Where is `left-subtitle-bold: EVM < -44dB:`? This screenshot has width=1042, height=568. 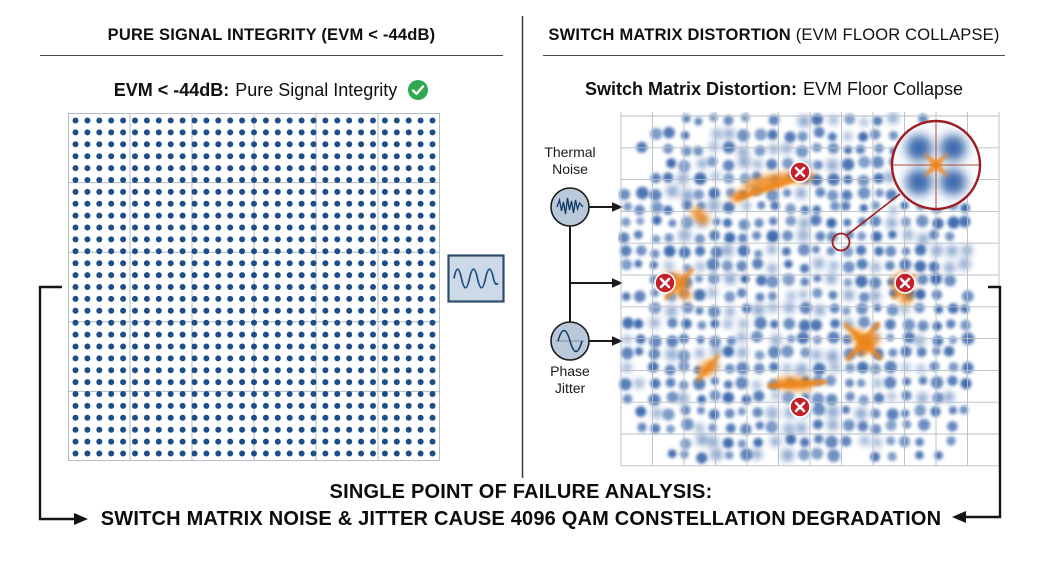 left-subtitle-bold: EVM < -44dB: is located at coordinates (171, 89).